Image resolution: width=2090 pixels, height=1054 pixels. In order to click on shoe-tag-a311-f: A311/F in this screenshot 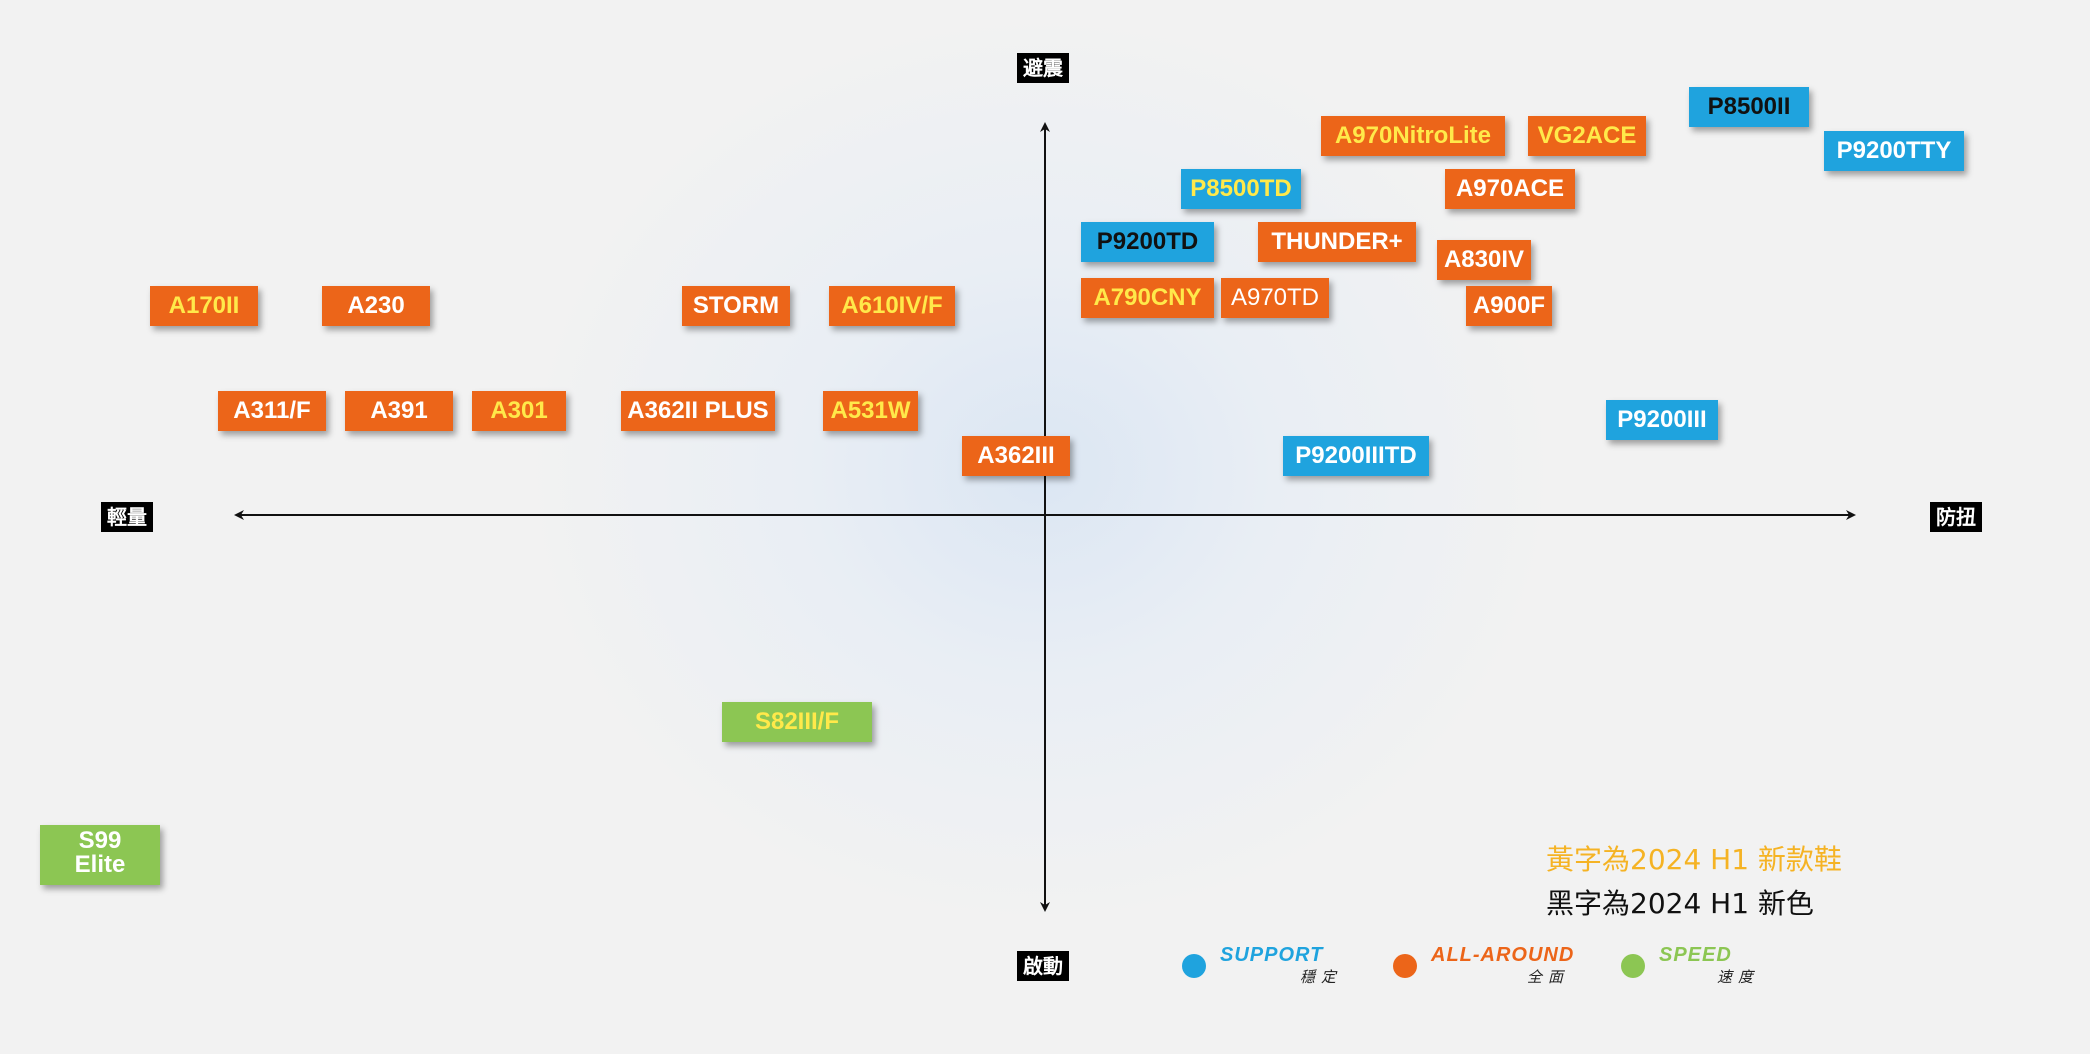, I will do `click(272, 411)`.